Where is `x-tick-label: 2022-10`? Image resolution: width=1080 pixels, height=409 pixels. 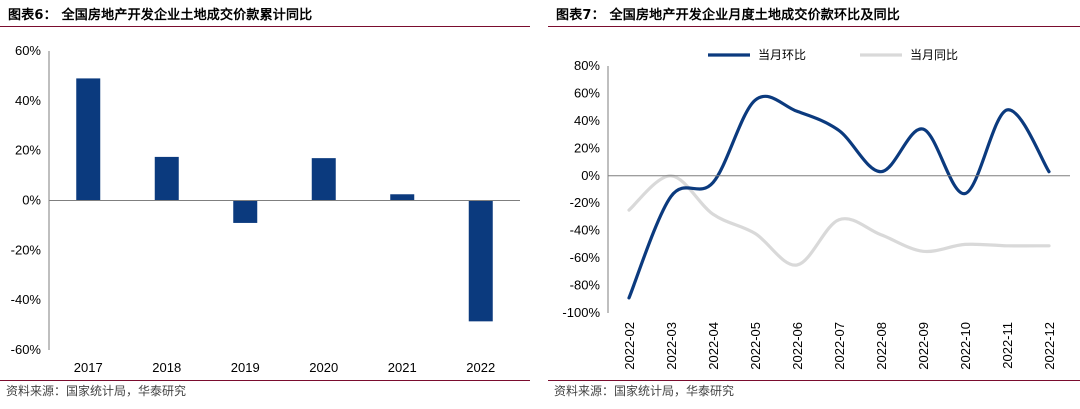
x-tick-label: 2022-10 is located at coordinates (965, 346).